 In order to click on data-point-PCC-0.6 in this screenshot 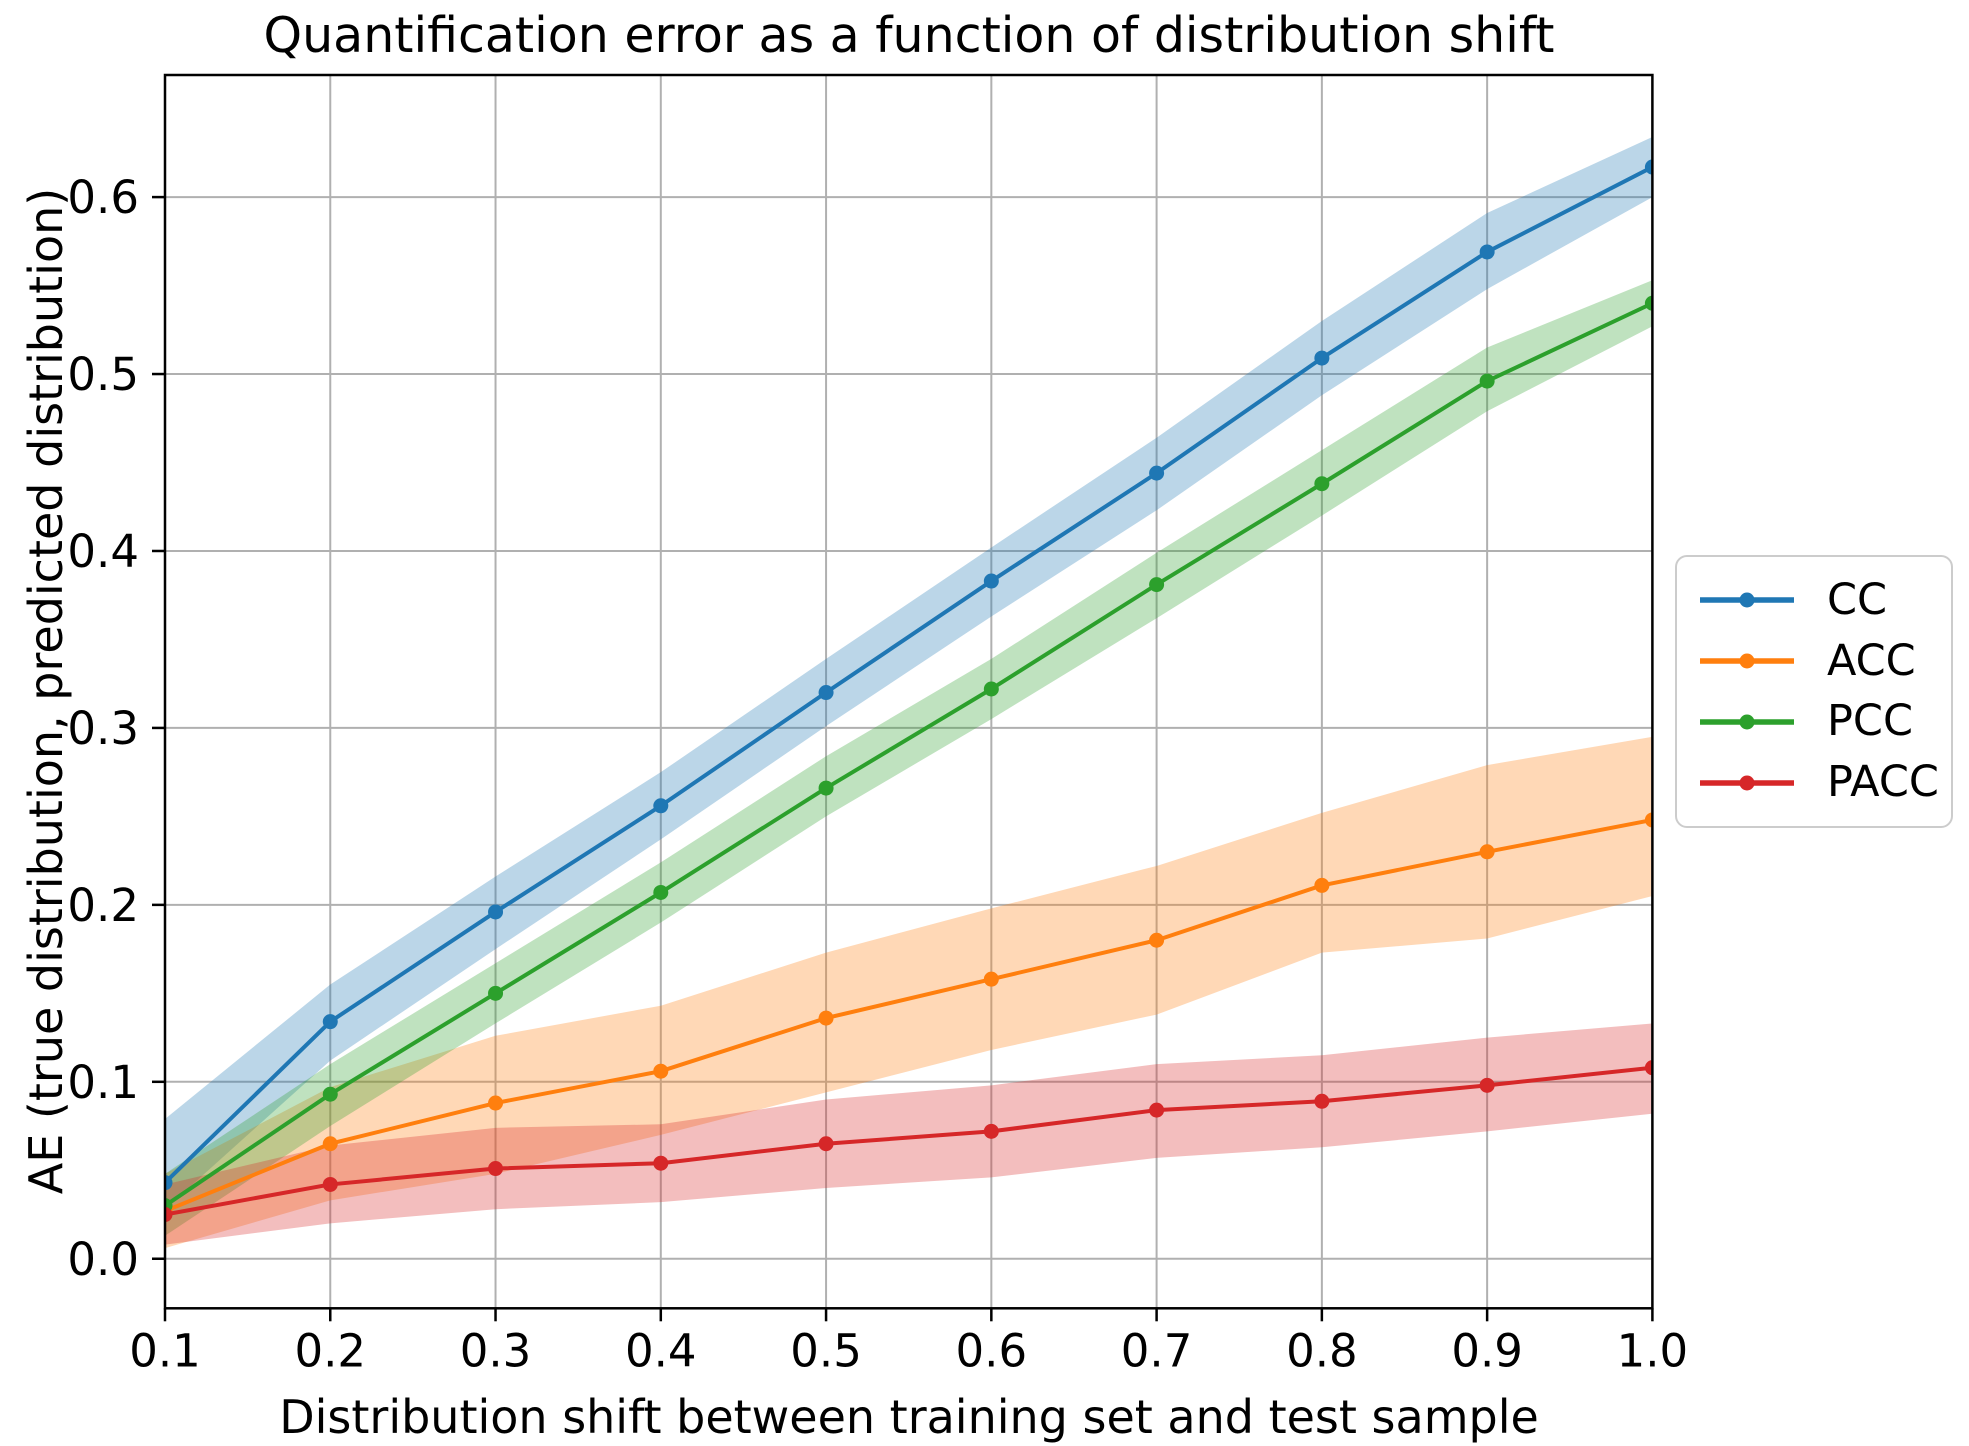, I will do `click(991, 689)`.